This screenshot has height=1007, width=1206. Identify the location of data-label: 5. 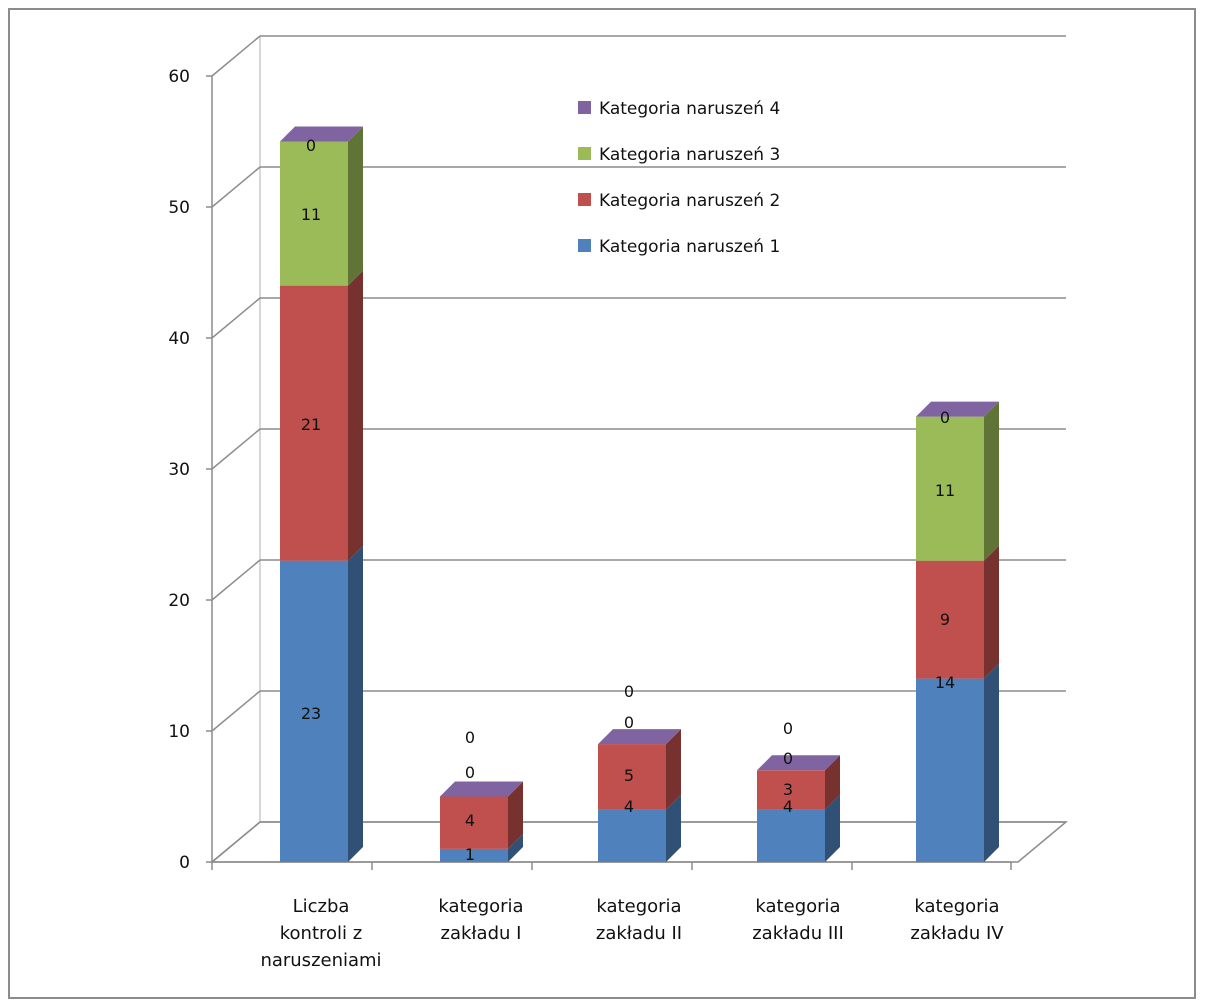
(629, 775).